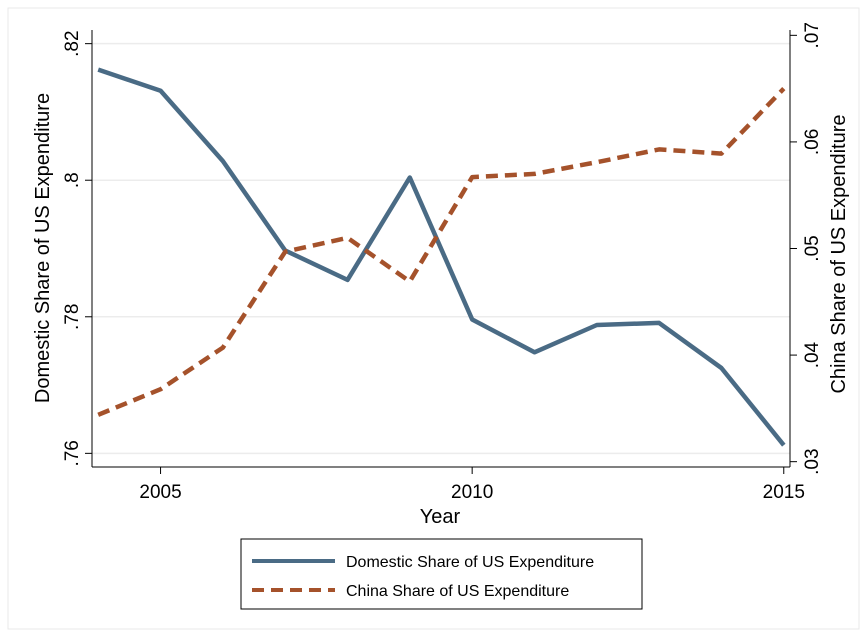  What do you see at coordinates (72, 453) in the screenshot?
I see `y-tick-label-left-0: .76` at bounding box center [72, 453].